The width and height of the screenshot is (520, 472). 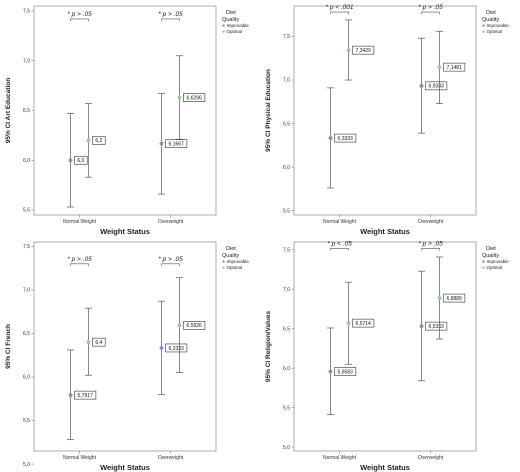 I want to click on value-label: 6,8889, so click(x=455, y=299).